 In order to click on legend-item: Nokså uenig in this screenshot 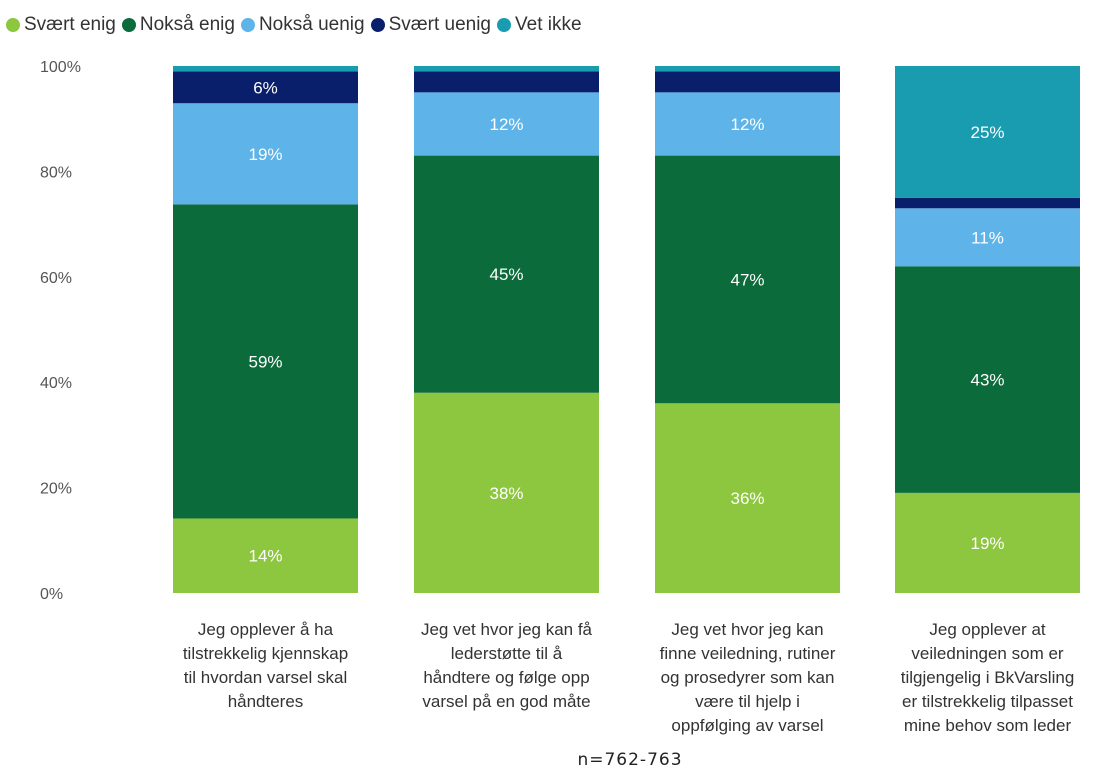, I will do `click(302, 25)`.